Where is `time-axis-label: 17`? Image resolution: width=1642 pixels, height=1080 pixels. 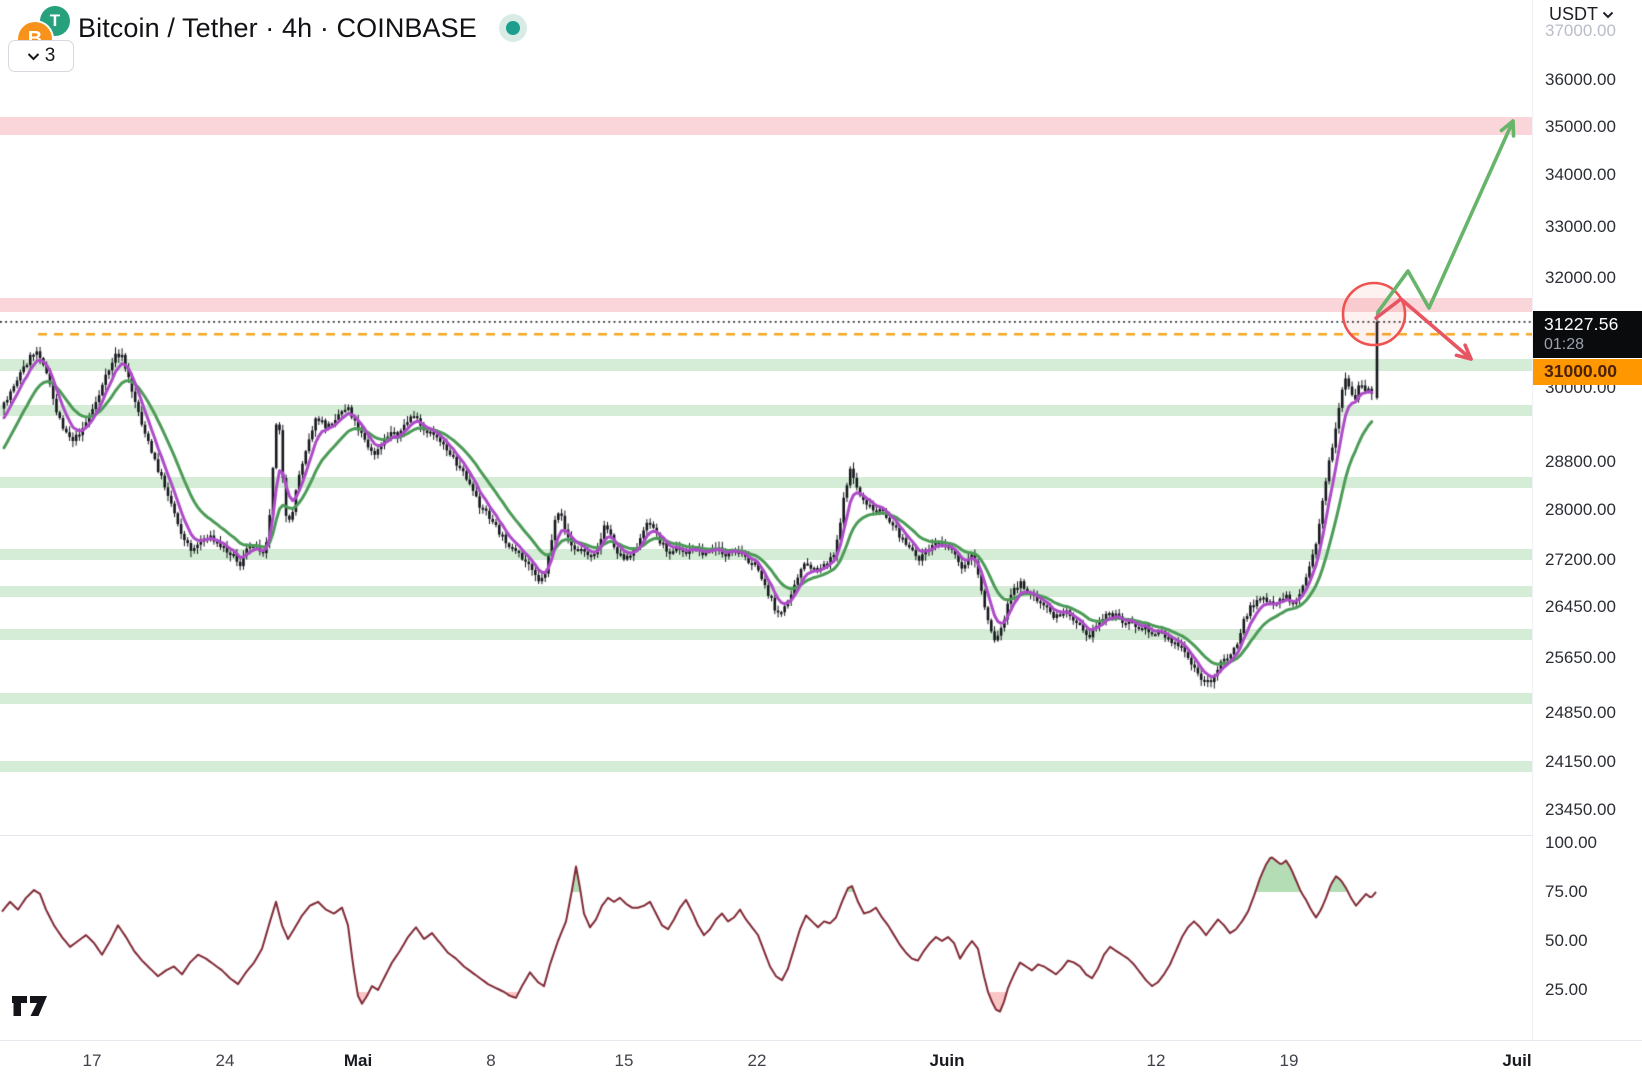
time-axis-label: 17 is located at coordinates (92, 1060).